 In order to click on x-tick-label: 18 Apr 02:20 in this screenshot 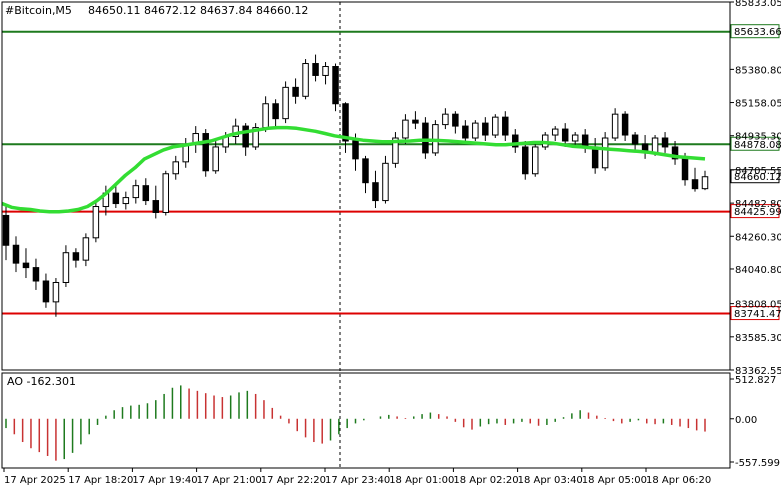, I will do `click(485, 480)`.